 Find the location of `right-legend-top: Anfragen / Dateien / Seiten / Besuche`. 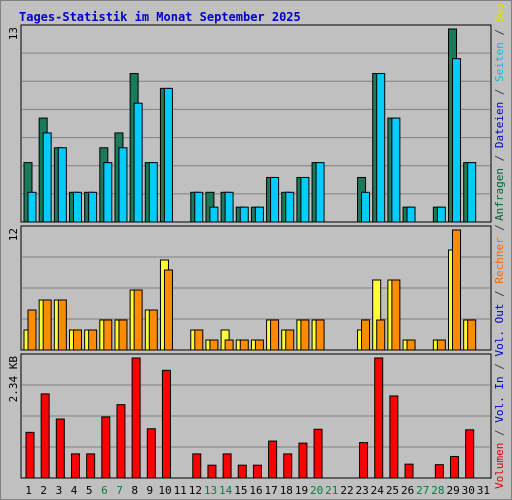

right-legend-top: Anfragen / Dateien / Seiten / Besuche is located at coordinates (499, 111).